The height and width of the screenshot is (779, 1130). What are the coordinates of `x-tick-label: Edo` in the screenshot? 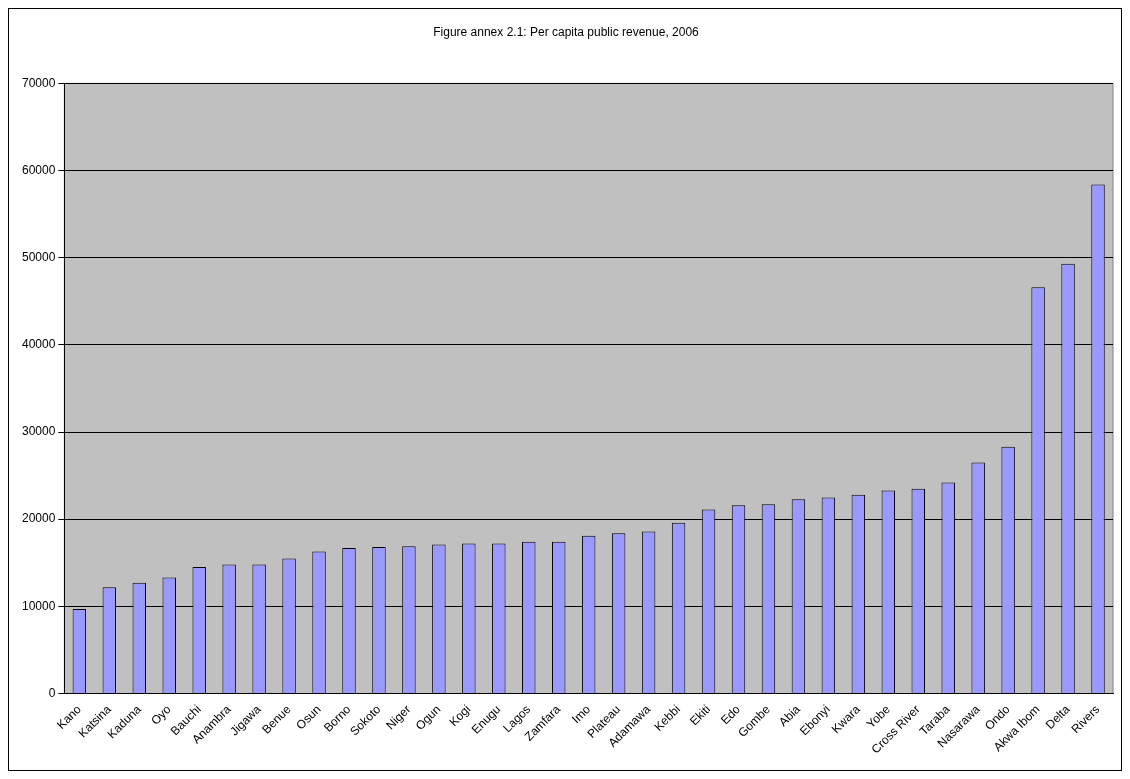 It's located at (730, 714).